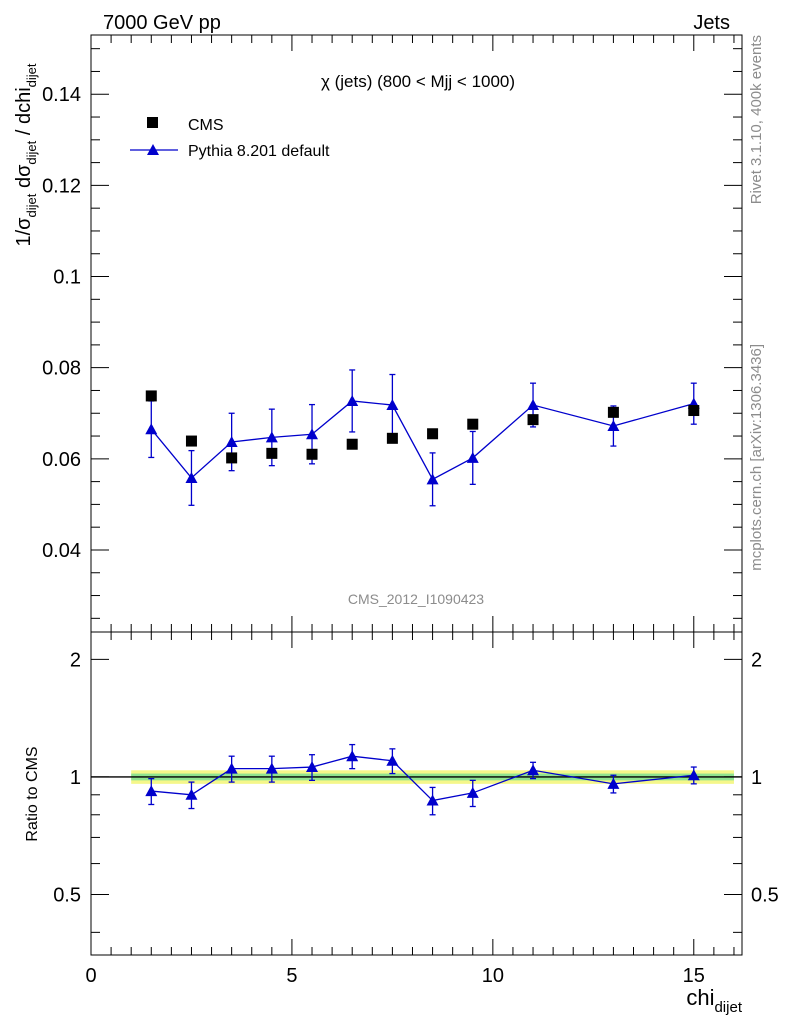 The width and height of the screenshot is (786, 1024). Describe the element at coordinates (493, 976) in the screenshot. I see `x-tick-label: 10` at that location.